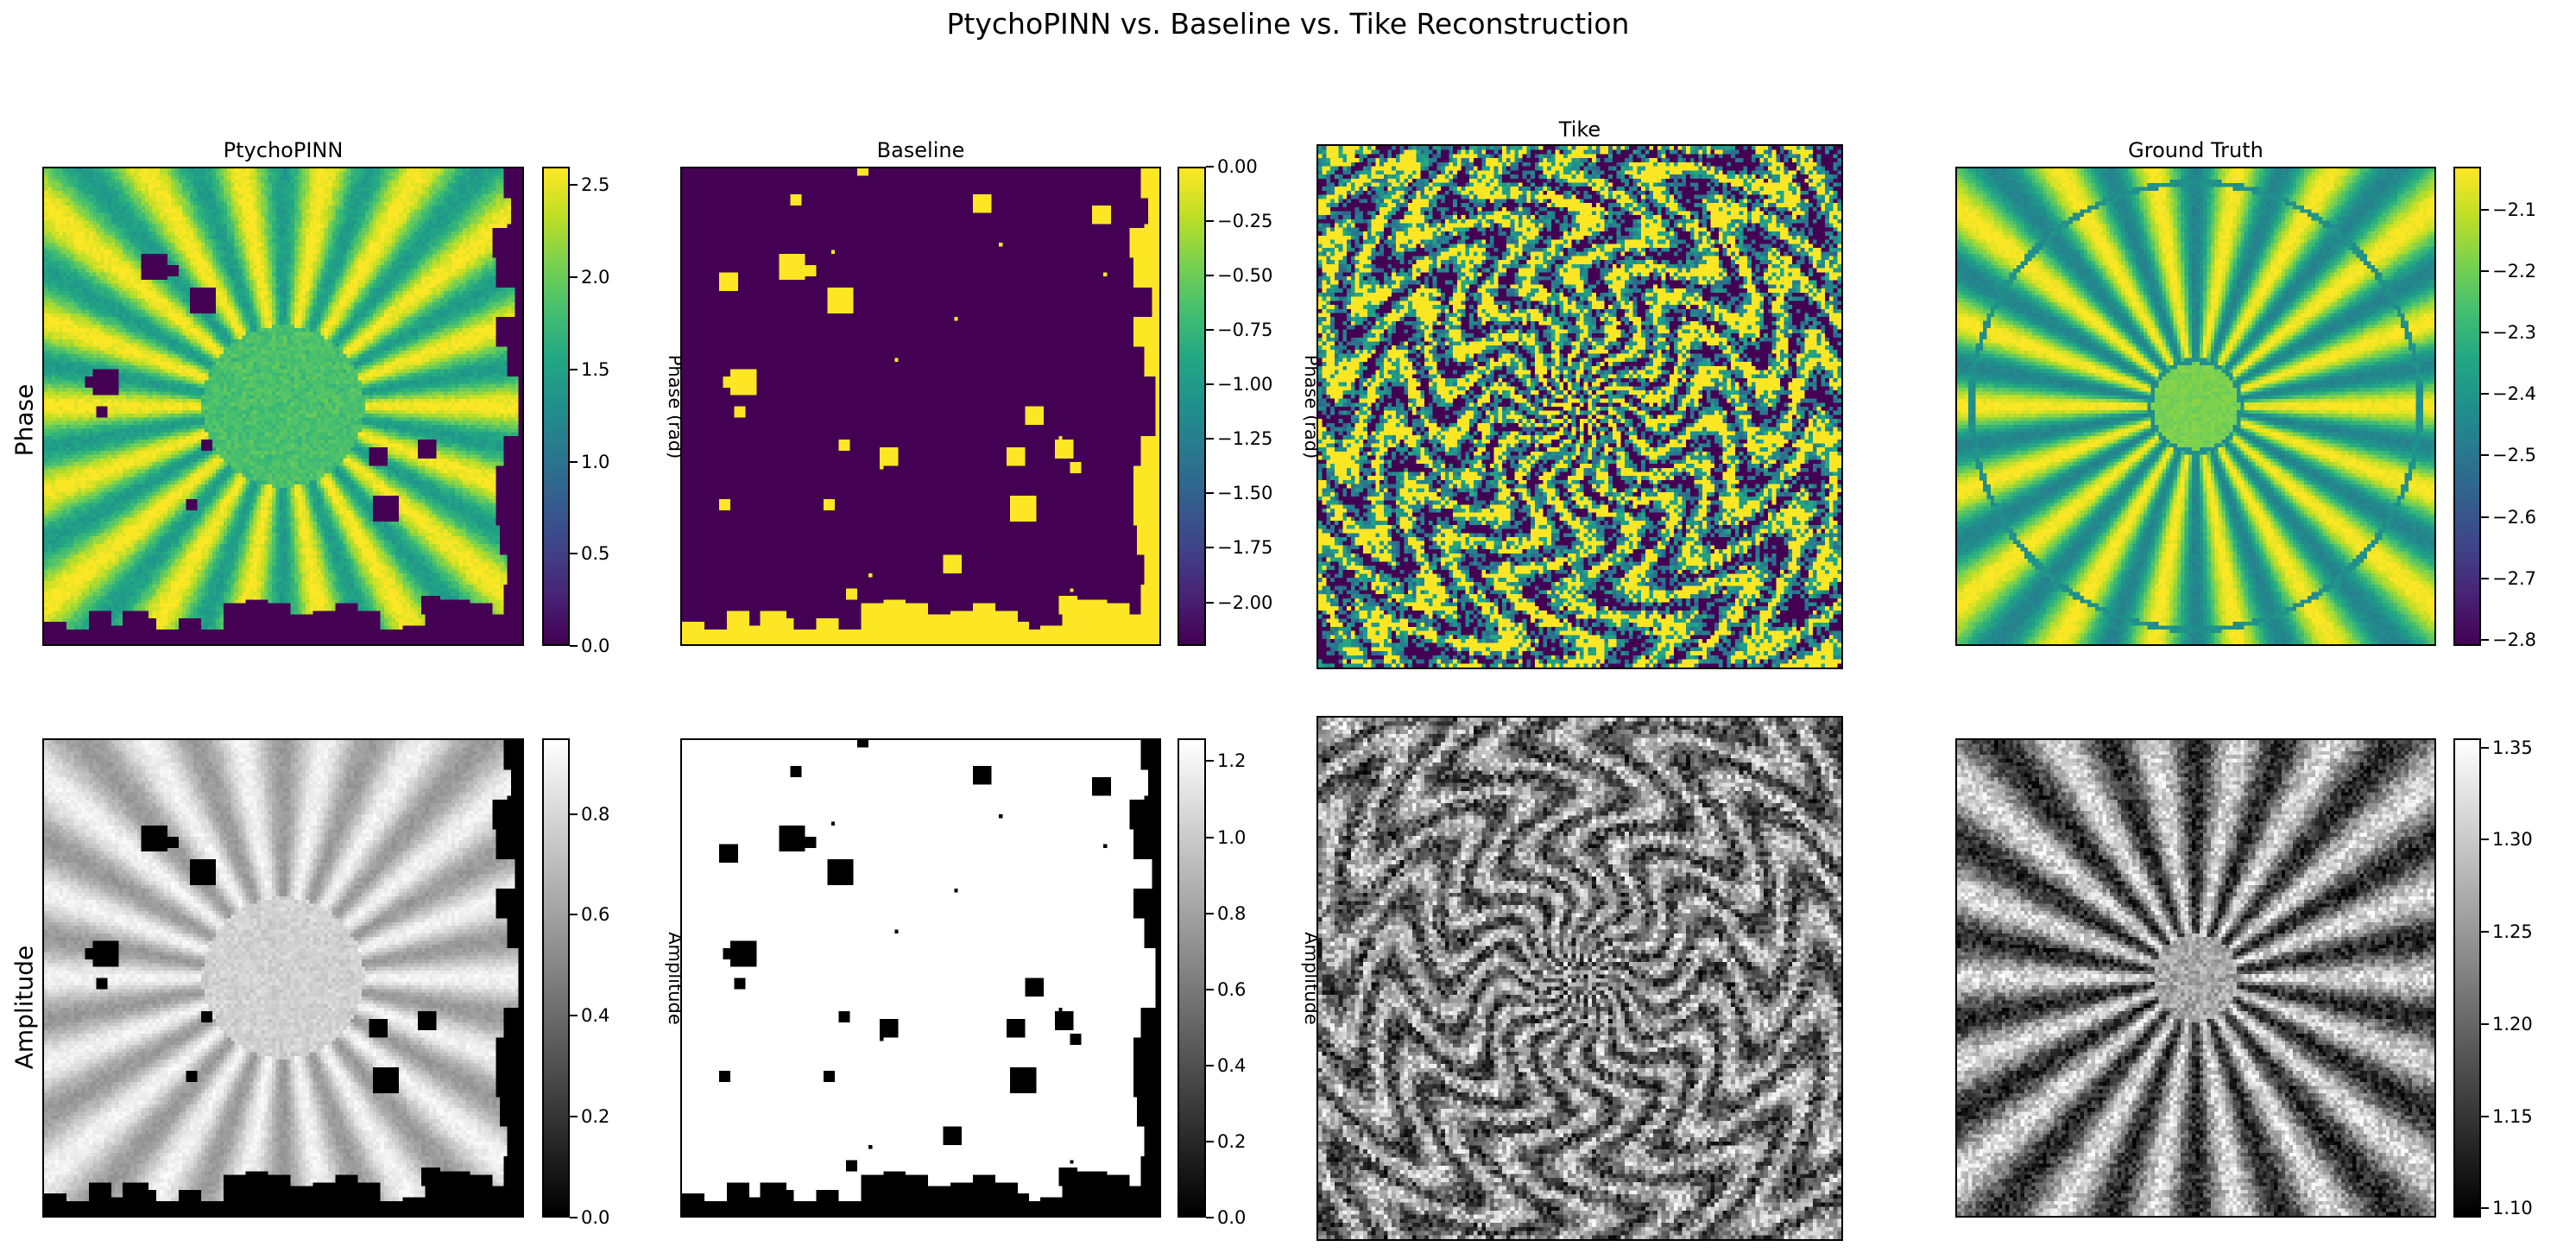 The width and height of the screenshot is (2576, 1253). What do you see at coordinates (2514, 578) in the screenshot?
I see `colorbar-tick-label: −2.7` at bounding box center [2514, 578].